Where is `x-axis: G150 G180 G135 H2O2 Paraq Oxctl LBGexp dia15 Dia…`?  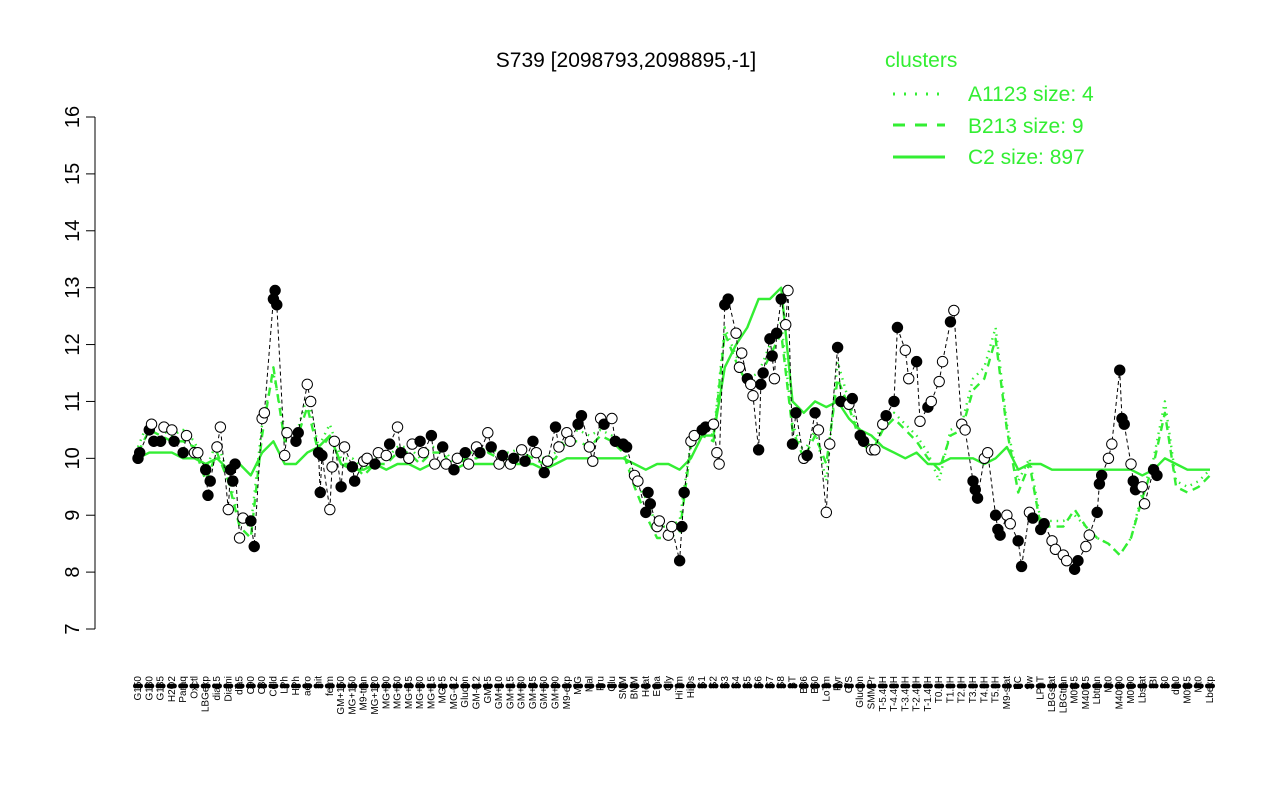 x-axis: G150 G180 G135 H2O2 Paraq Oxctl LBGexp dia15 Dia… is located at coordinates (674, 695).